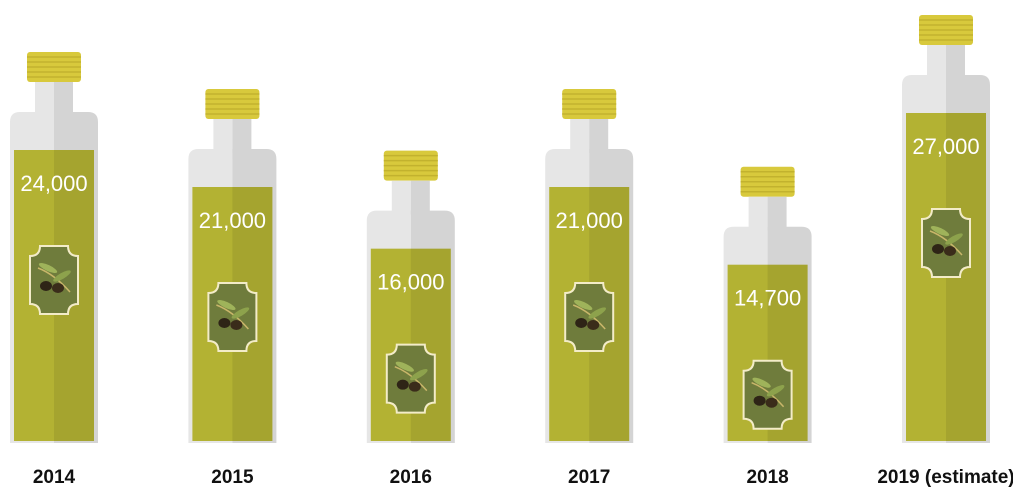  What do you see at coordinates (767, 327) in the screenshot?
I see `bottle: 14,700 2018` at bounding box center [767, 327].